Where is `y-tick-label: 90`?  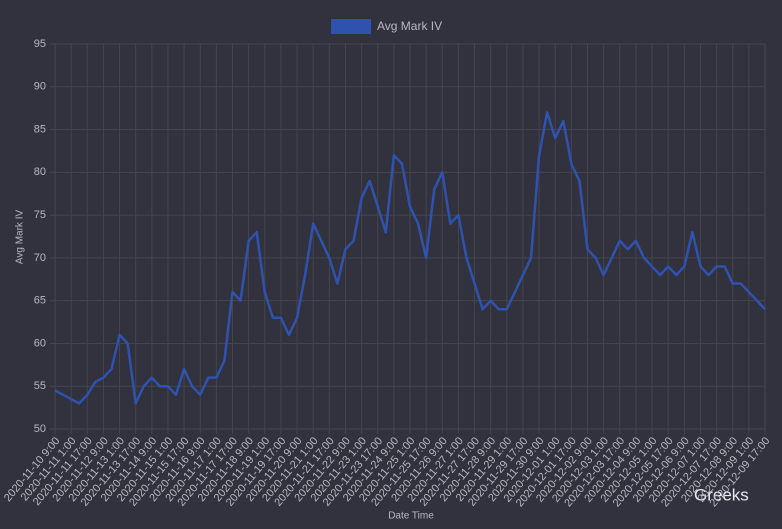
y-tick-label: 90 is located at coordinates (40, 87).